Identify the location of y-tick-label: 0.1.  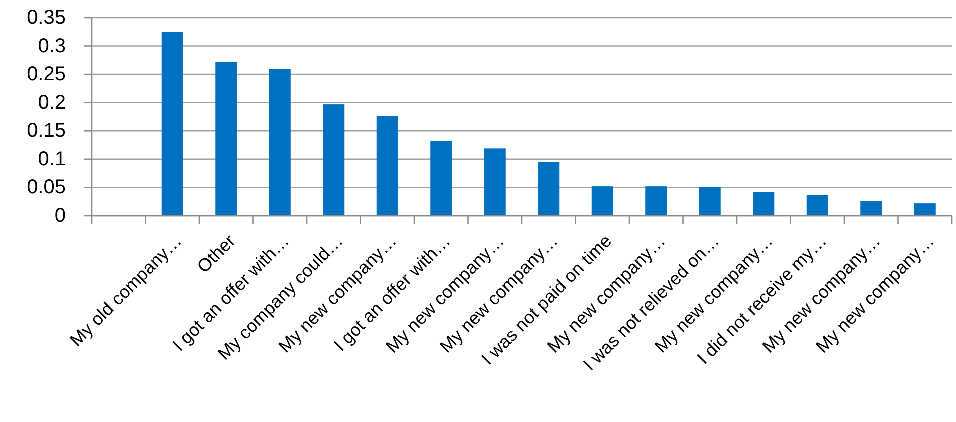
(52, 159).